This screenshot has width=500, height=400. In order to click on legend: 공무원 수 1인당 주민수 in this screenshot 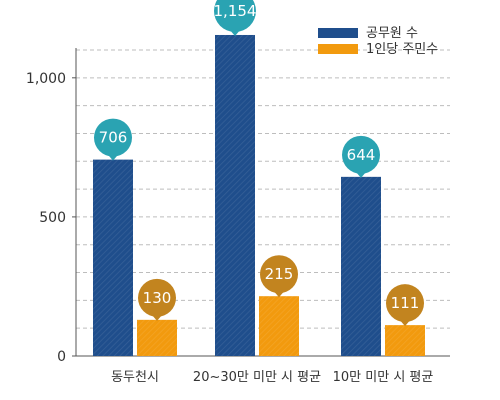, I will do `click(378, 41)`.